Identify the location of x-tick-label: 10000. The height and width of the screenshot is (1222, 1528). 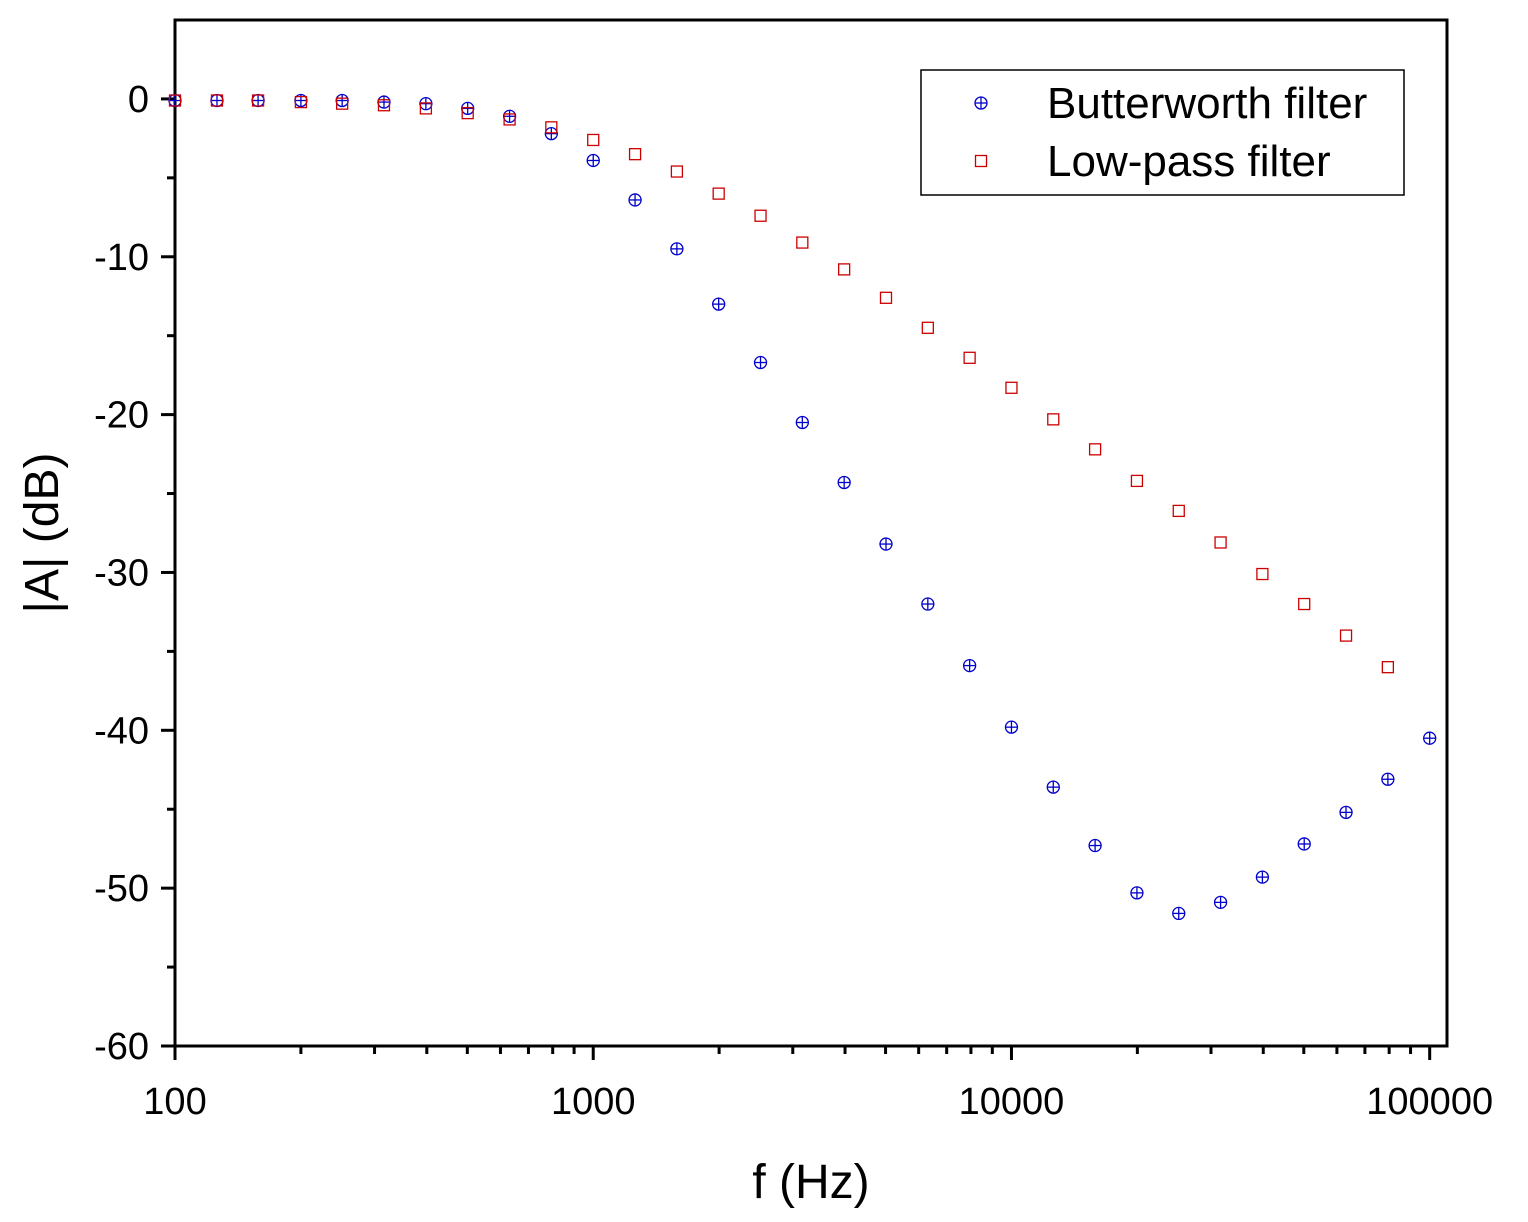
(1012, 1102).